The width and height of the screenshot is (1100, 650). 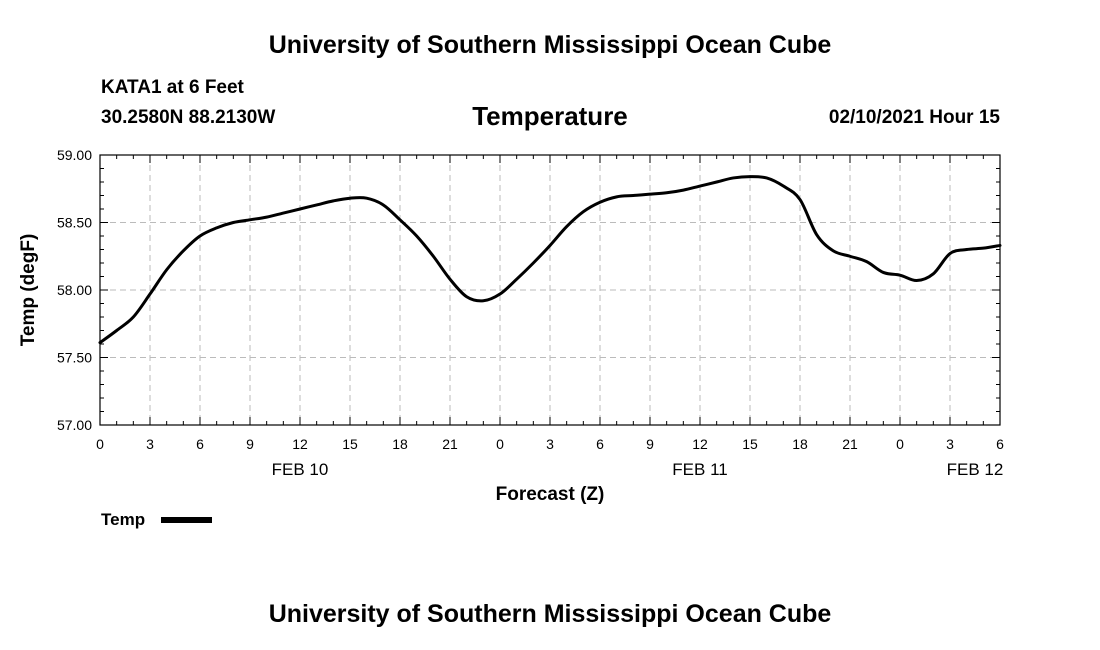 I want to click on y-tick-label: 57.00, so click(x=74, y=425).